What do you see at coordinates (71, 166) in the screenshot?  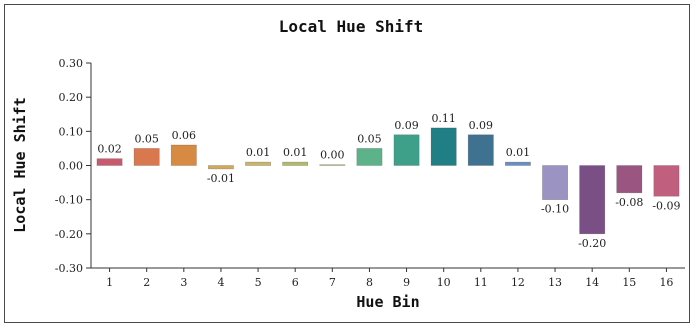 I see `y-tick-label: 0.00` at bounding box center [71, 166].